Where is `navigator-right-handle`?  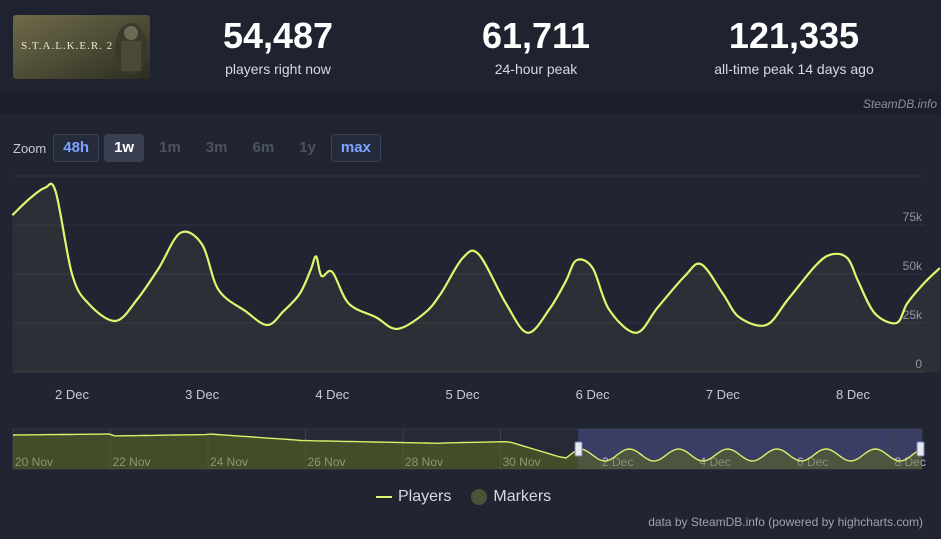 navigator-right-handle is located at coordinates (920, 449).